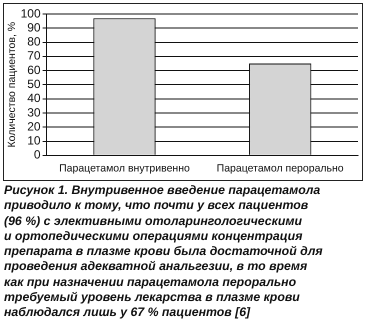 The image size is (367, 324). I want to click on y-tick-label: 70, so click(34, 55).